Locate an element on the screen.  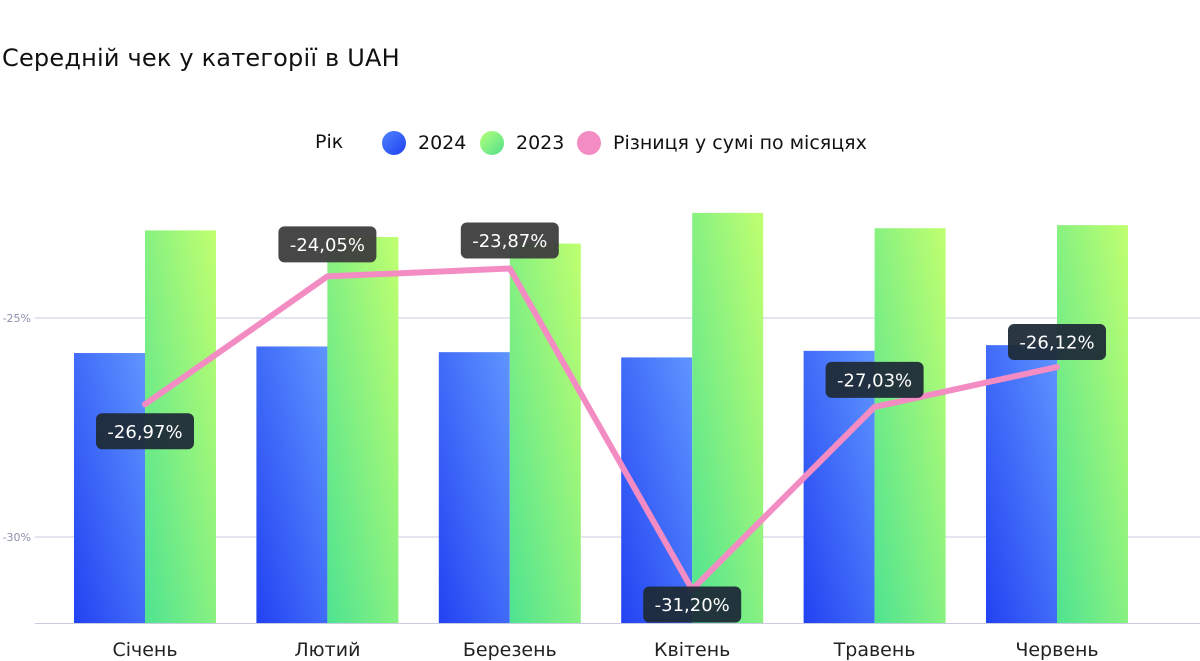
legend-label-2023: 2023 is located at coordinates (540, 143).